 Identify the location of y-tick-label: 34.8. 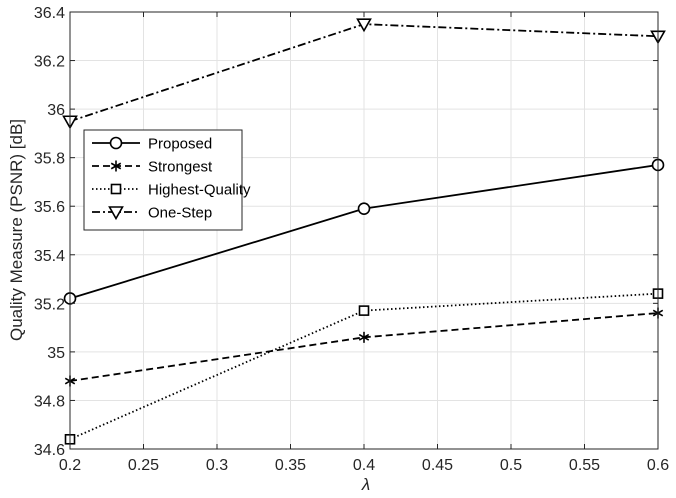
(49, 401).